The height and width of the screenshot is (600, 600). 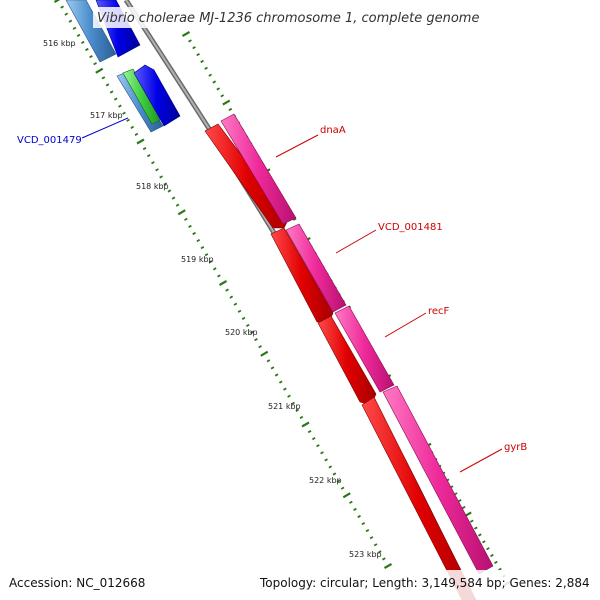 What do you see at coordinates (258, 169) in the screenshot?
I see `gene-dnaA` at bounding box center [258, 169].